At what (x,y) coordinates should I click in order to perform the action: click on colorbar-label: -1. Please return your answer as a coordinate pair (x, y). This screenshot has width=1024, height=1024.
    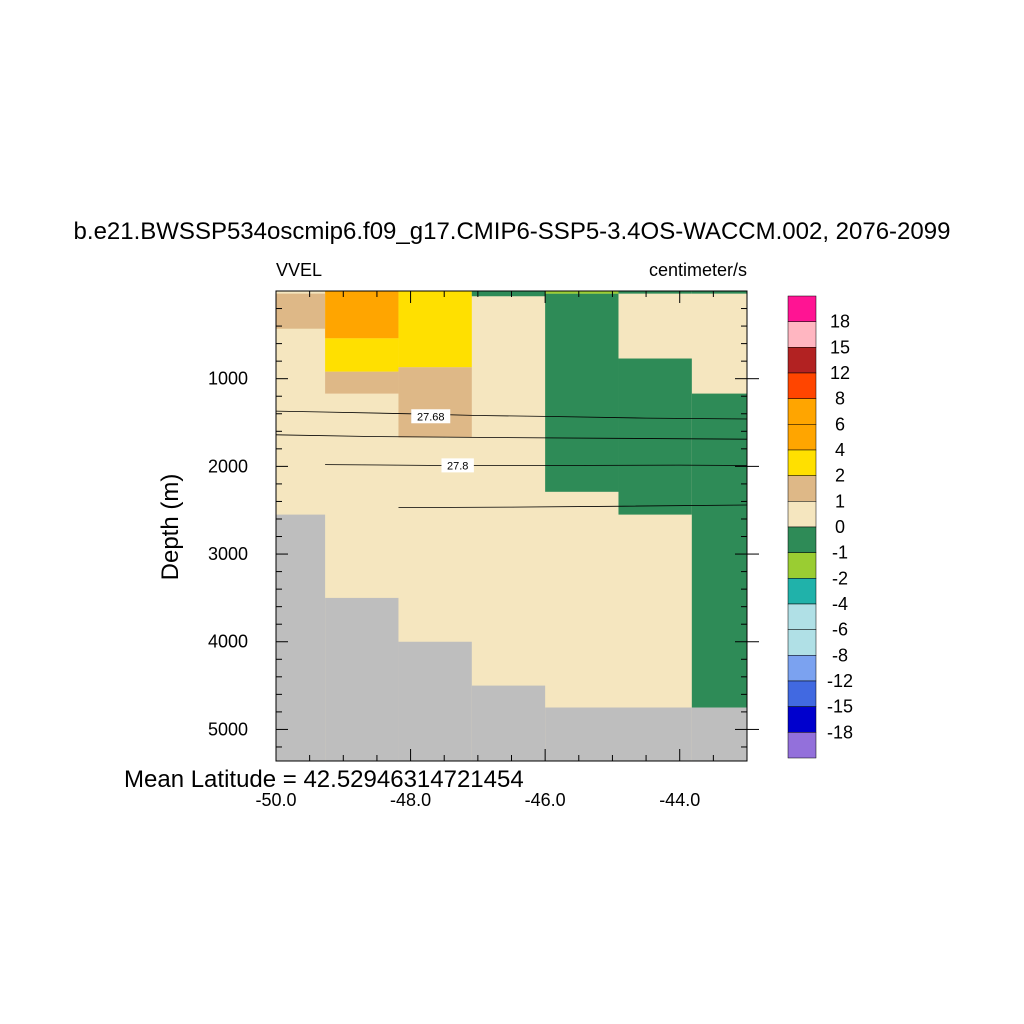
    Looking at the image, I should click on (840, 553).